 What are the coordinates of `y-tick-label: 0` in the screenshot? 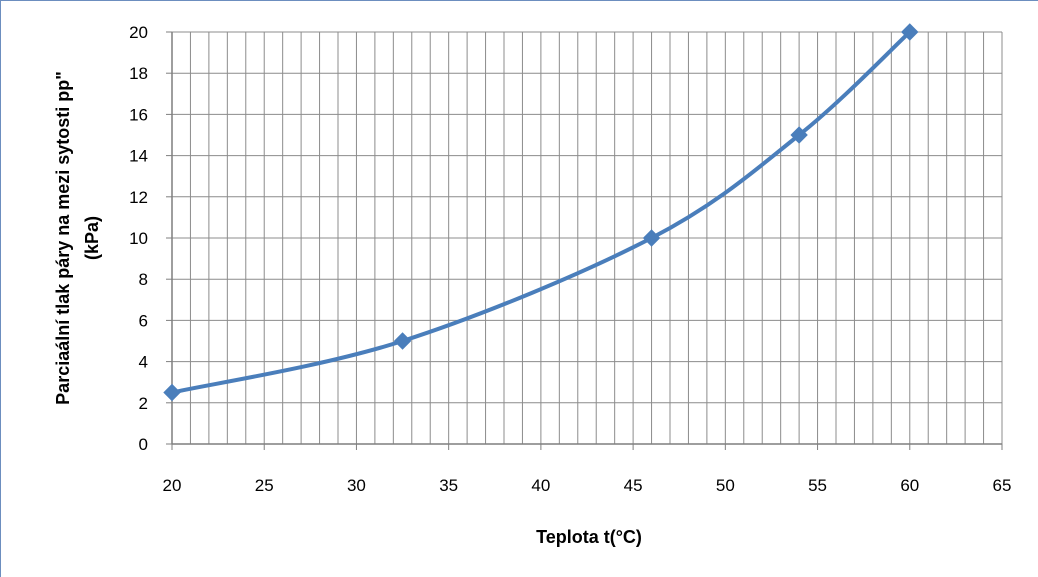 It's located at (143, 444).